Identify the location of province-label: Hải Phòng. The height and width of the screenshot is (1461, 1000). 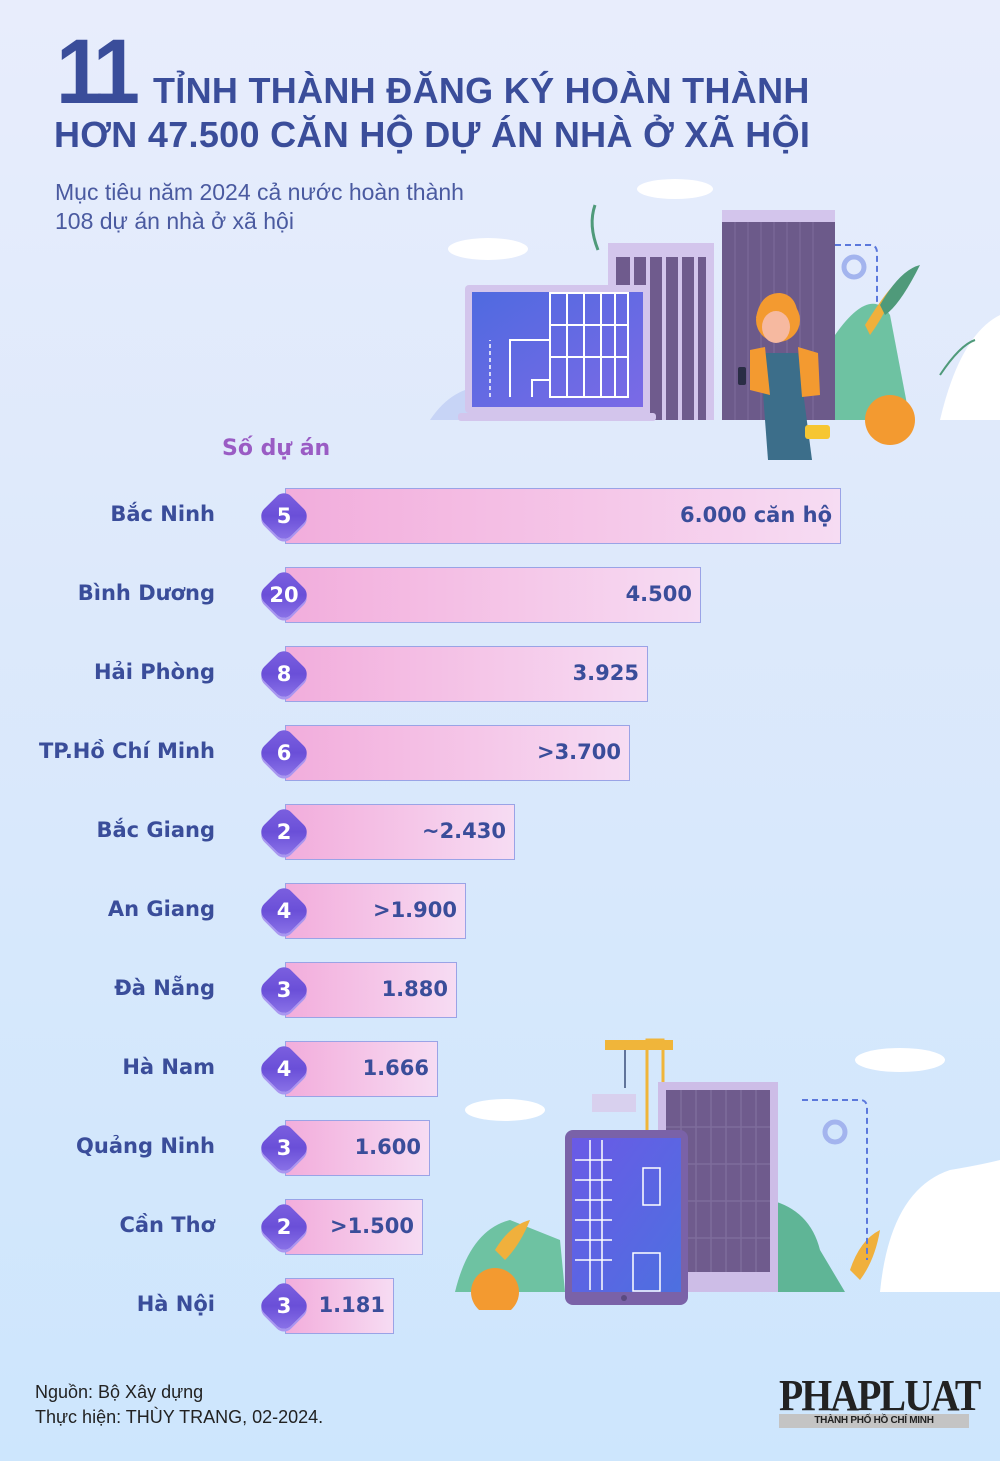
(154, 672).